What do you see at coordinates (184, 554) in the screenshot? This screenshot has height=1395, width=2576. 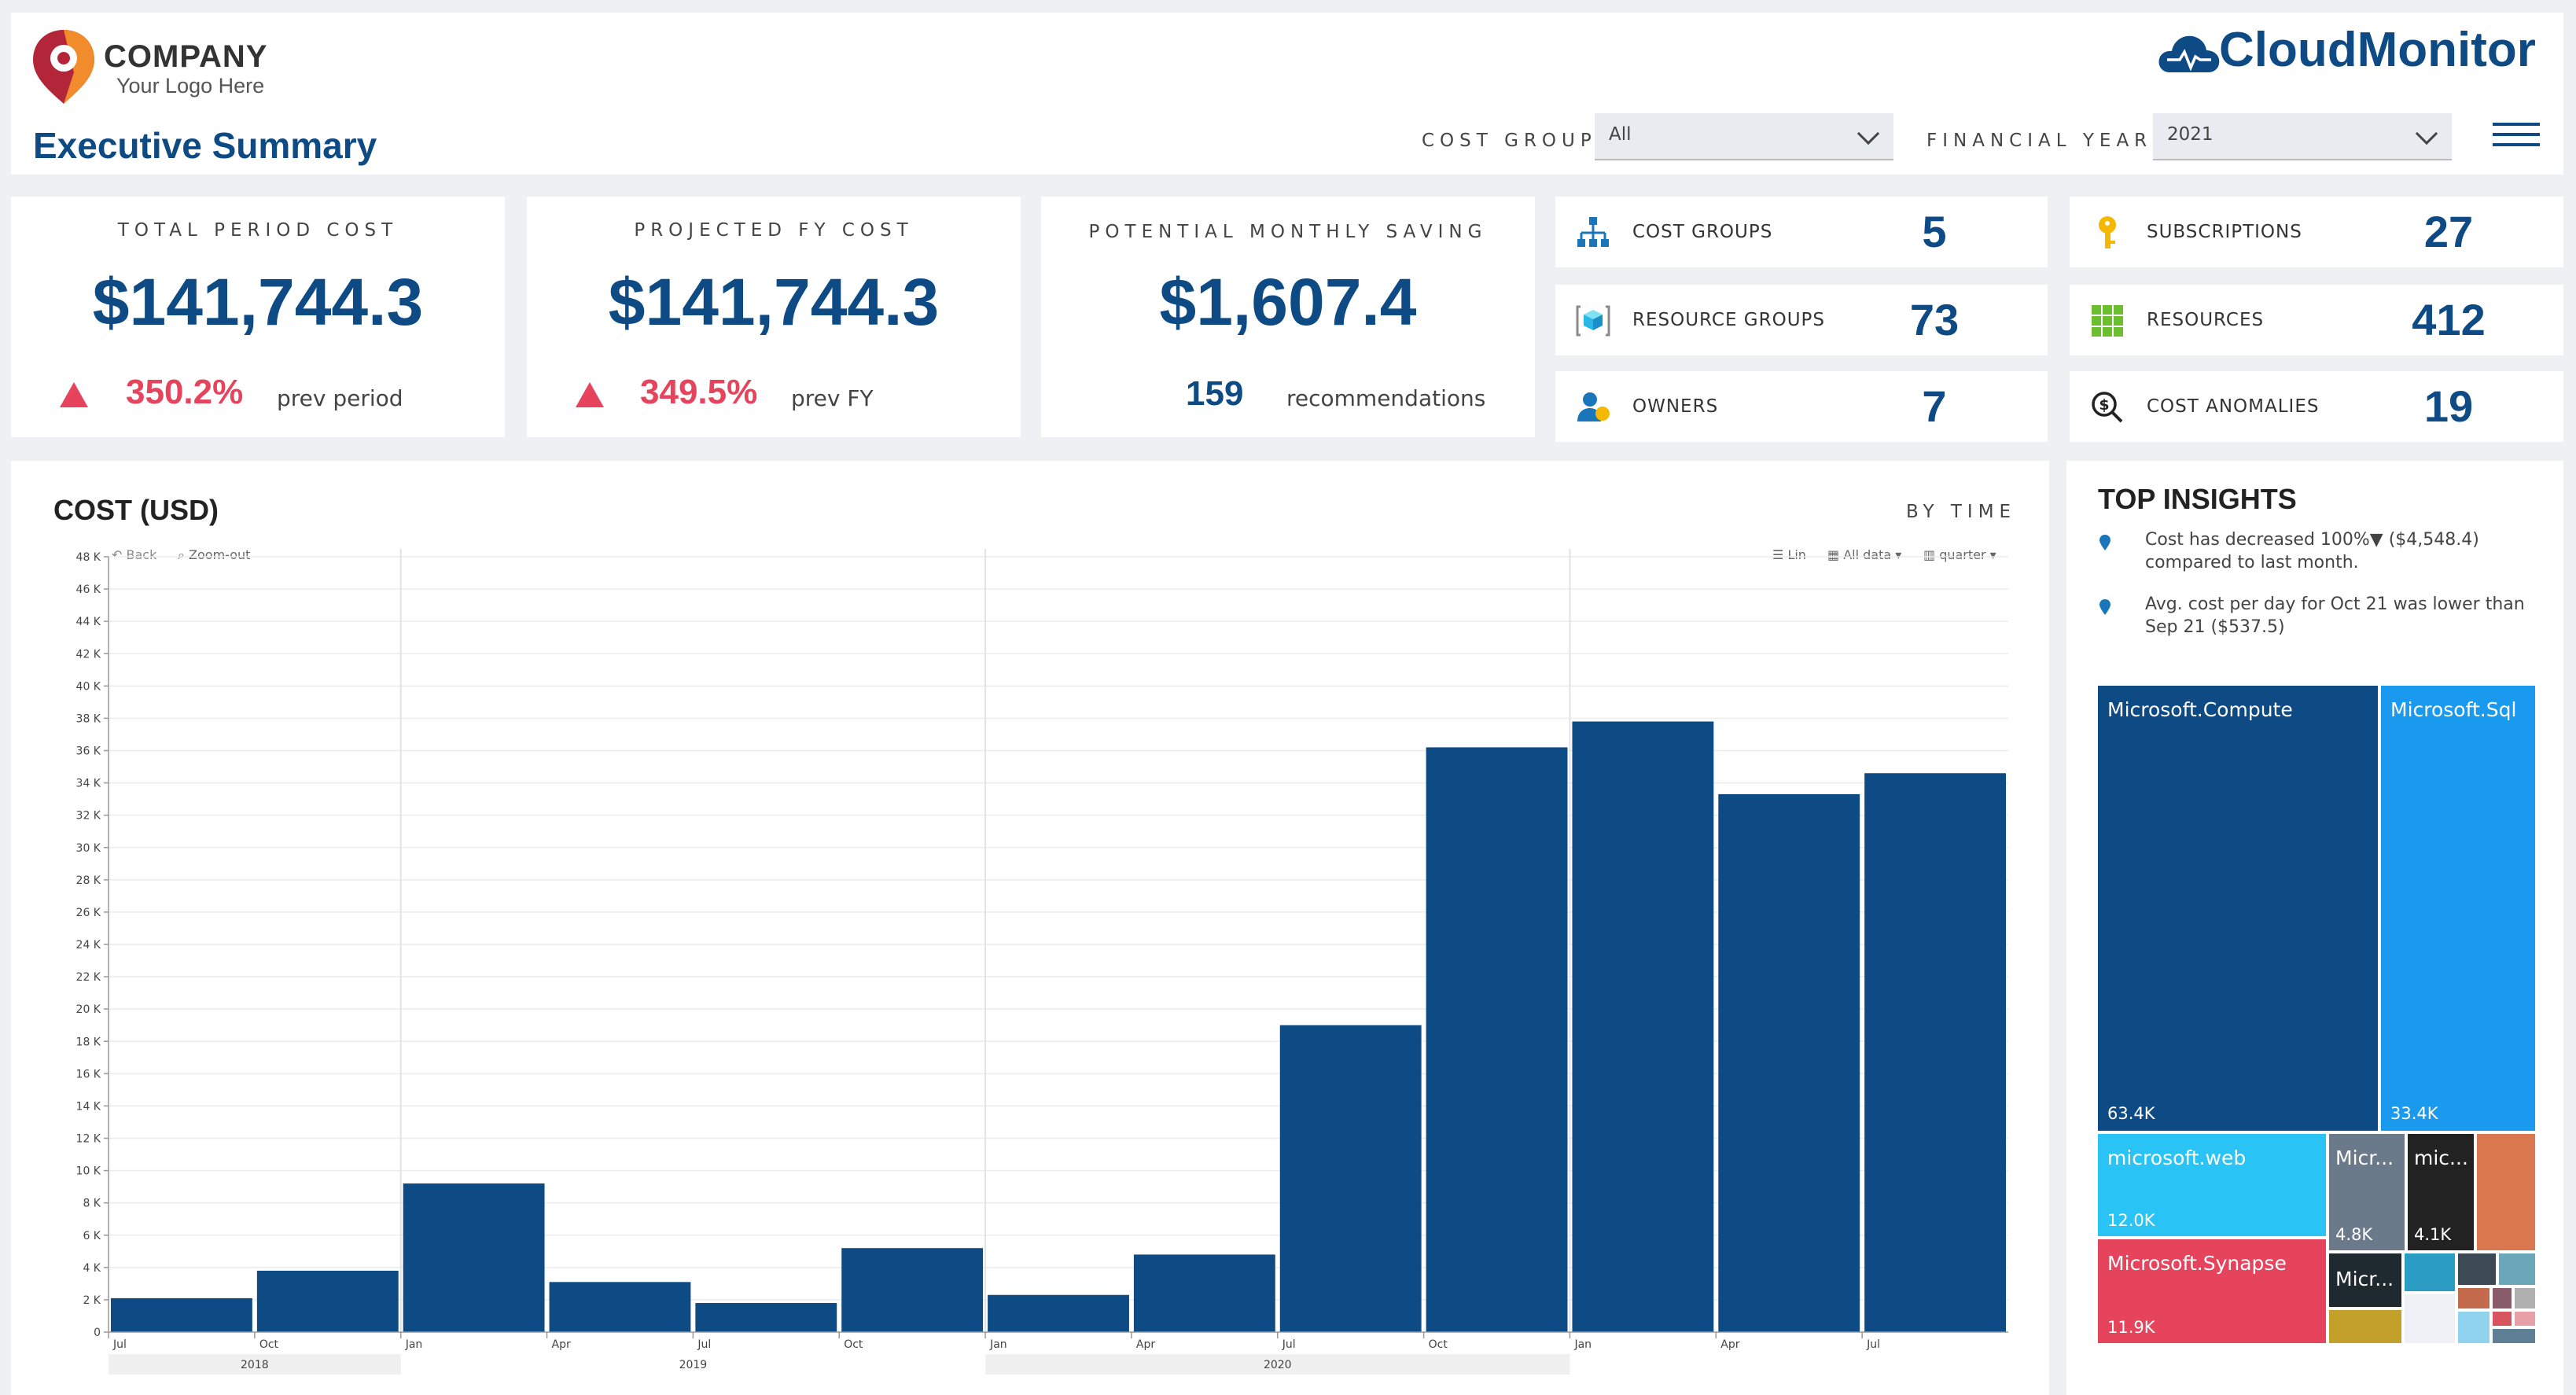 I see `zoom-icon: ⌕` at bounding box center [184, 554].